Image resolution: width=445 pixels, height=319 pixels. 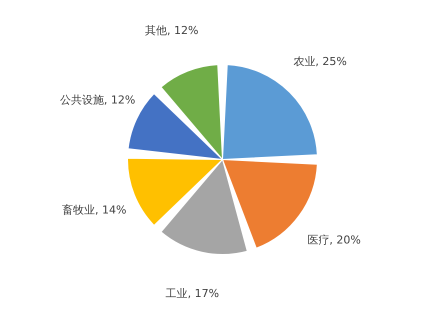 What do you see at coordinates (334, 240) in the screenshot?
I see `slice-label: 医疗, 20%` at bounding box center [334, 240].